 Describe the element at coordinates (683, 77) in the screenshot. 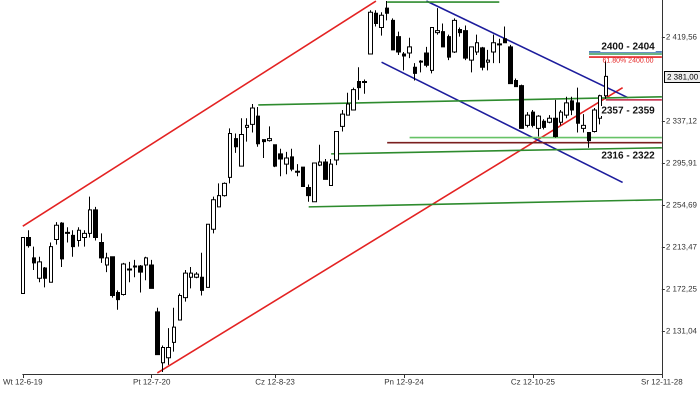

I see `text: 2 381,00` at that location.